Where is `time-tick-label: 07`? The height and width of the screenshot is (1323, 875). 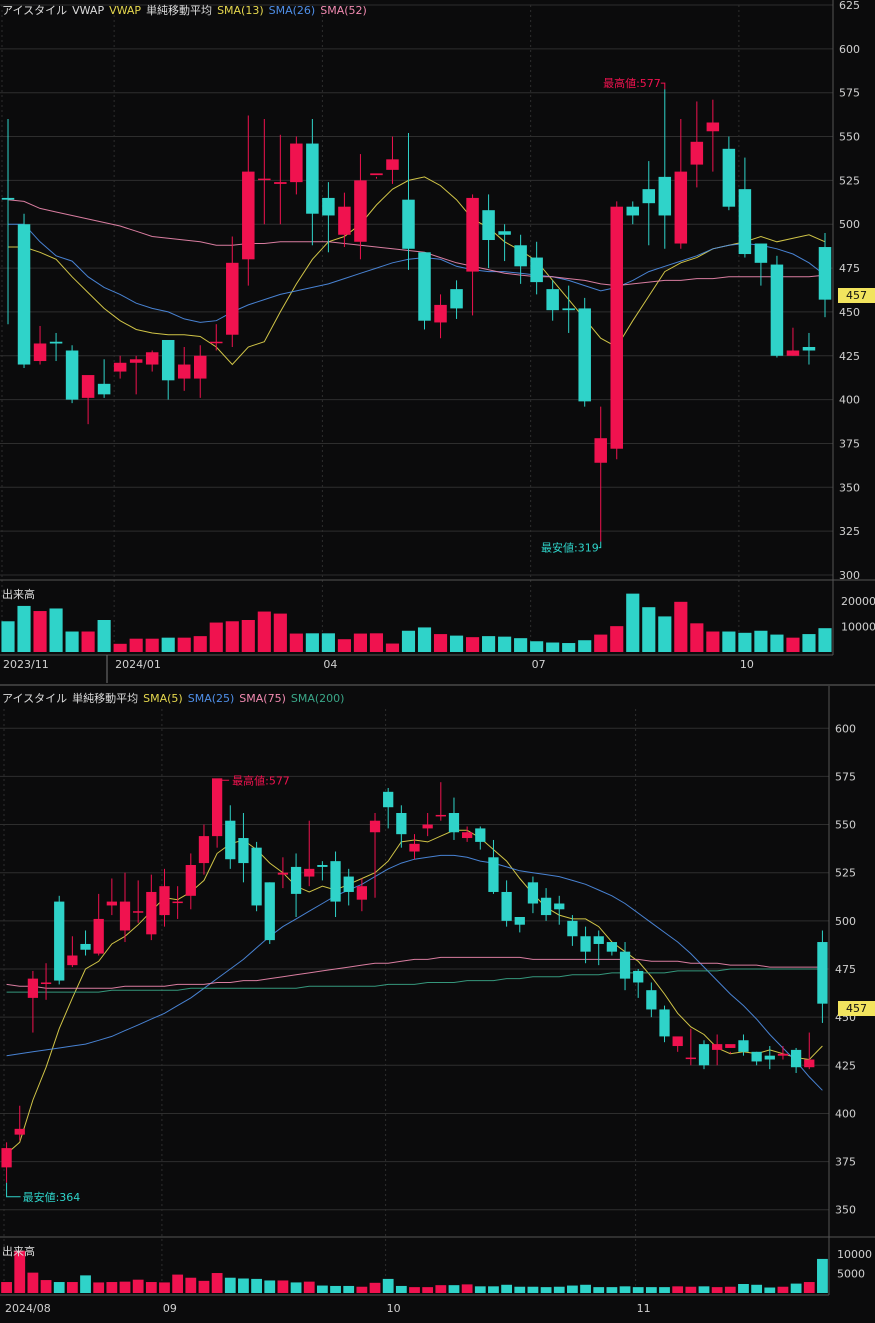 time-tick-label: 07 is located at coordinates (539, 664).